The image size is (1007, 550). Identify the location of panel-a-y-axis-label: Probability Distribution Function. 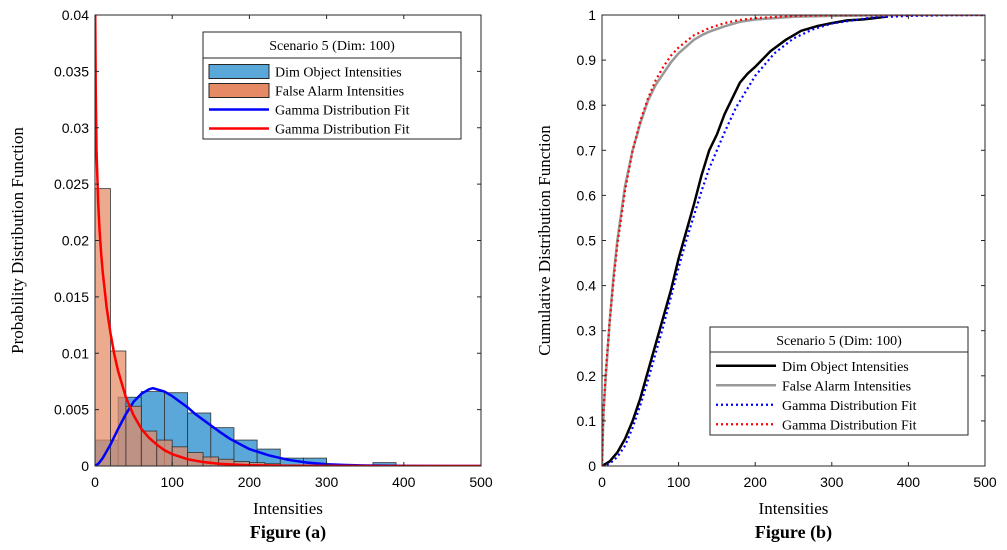
(17, 240).